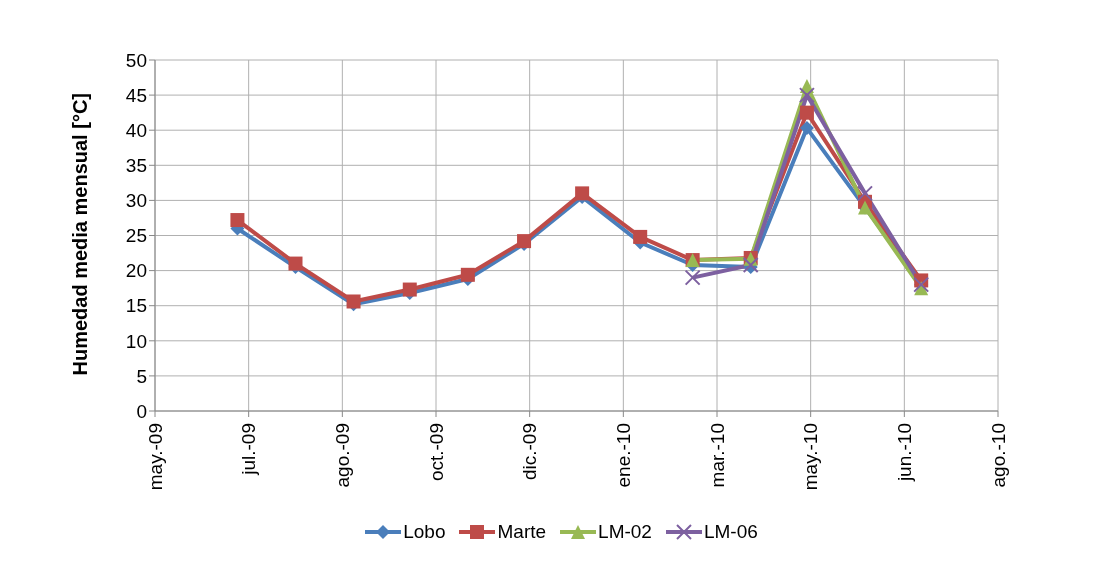  What do you see at coordinates (136, 341) in the screenshot?
I see `y-tick-label: 10` at bounding box center [136, 341].